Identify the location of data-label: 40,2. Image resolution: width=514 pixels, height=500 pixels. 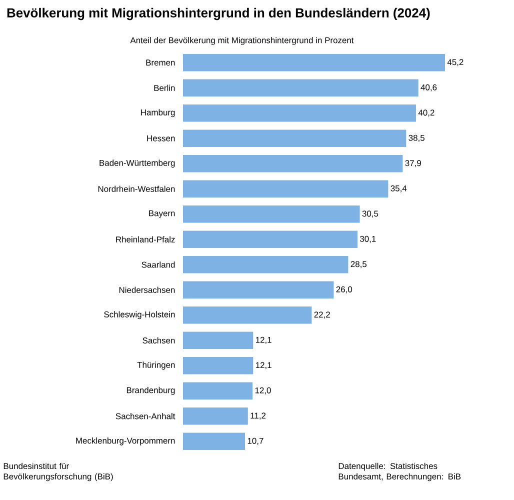
(426, 113).